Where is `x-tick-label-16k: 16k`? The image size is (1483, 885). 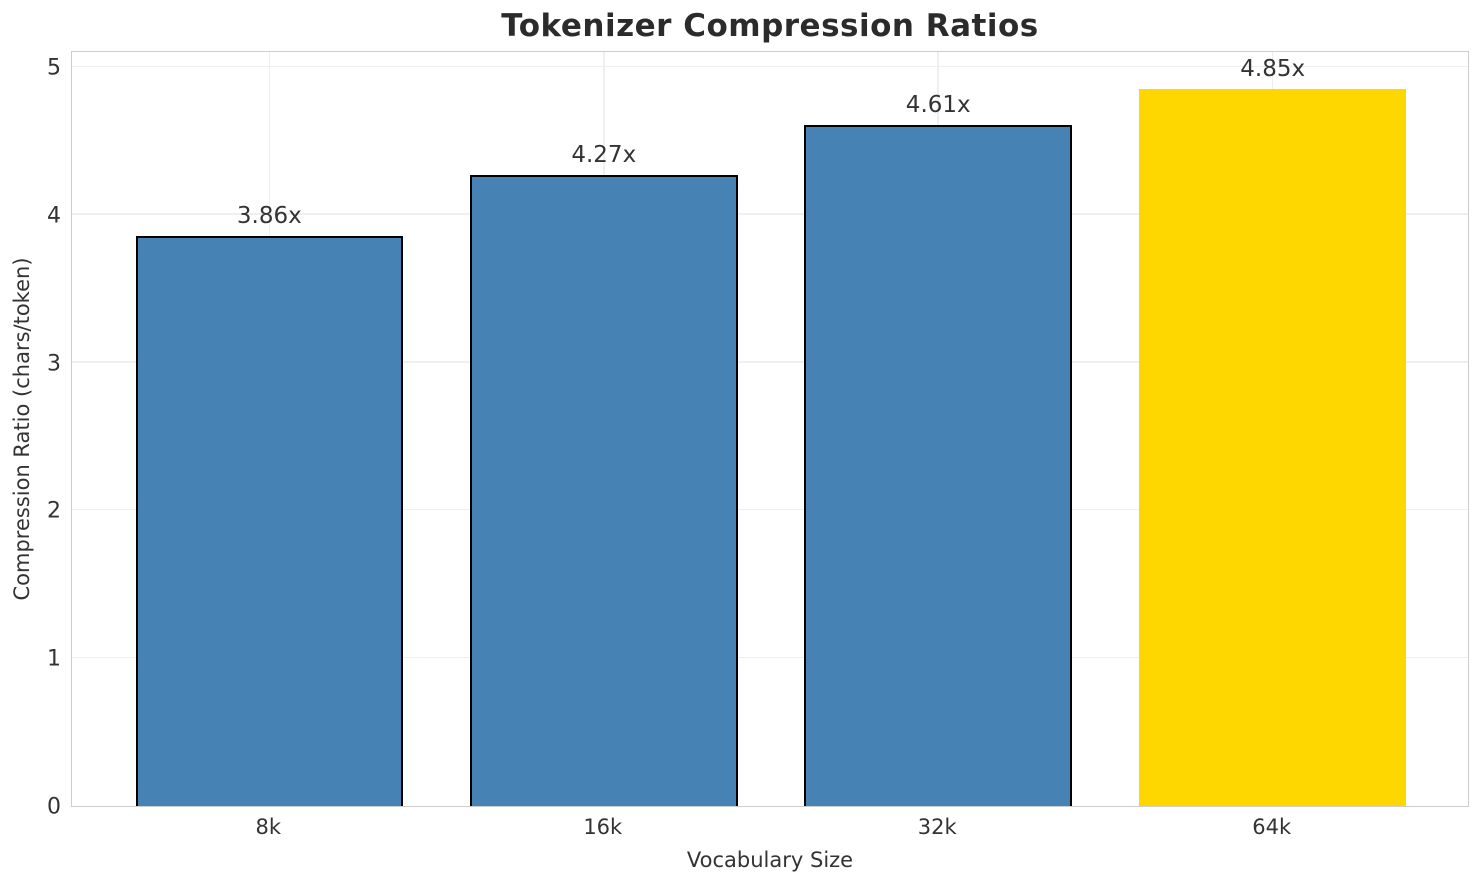 x-tick-label-16k: 16k is located at coordinates (603, 827).